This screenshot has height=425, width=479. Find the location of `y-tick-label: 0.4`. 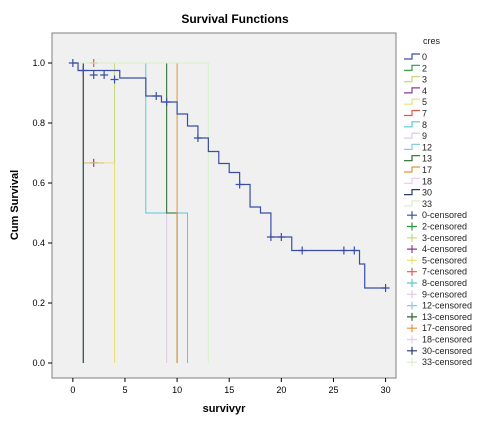

y-tick-label: 0.4 is located at coordinates (38, 243).